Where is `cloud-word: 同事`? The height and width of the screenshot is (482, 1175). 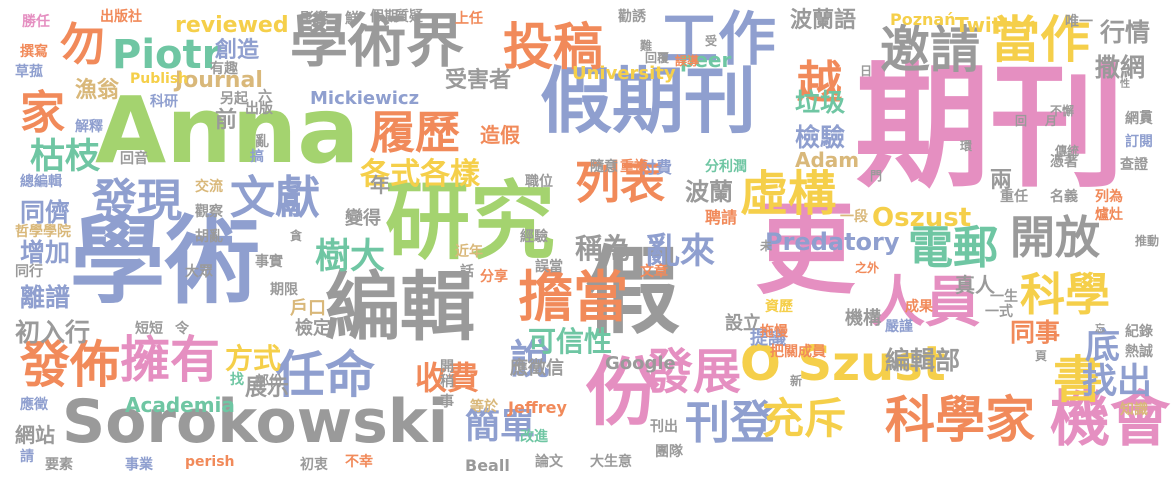
cloud-word: 同事 is located at coordinates (1035, 332).